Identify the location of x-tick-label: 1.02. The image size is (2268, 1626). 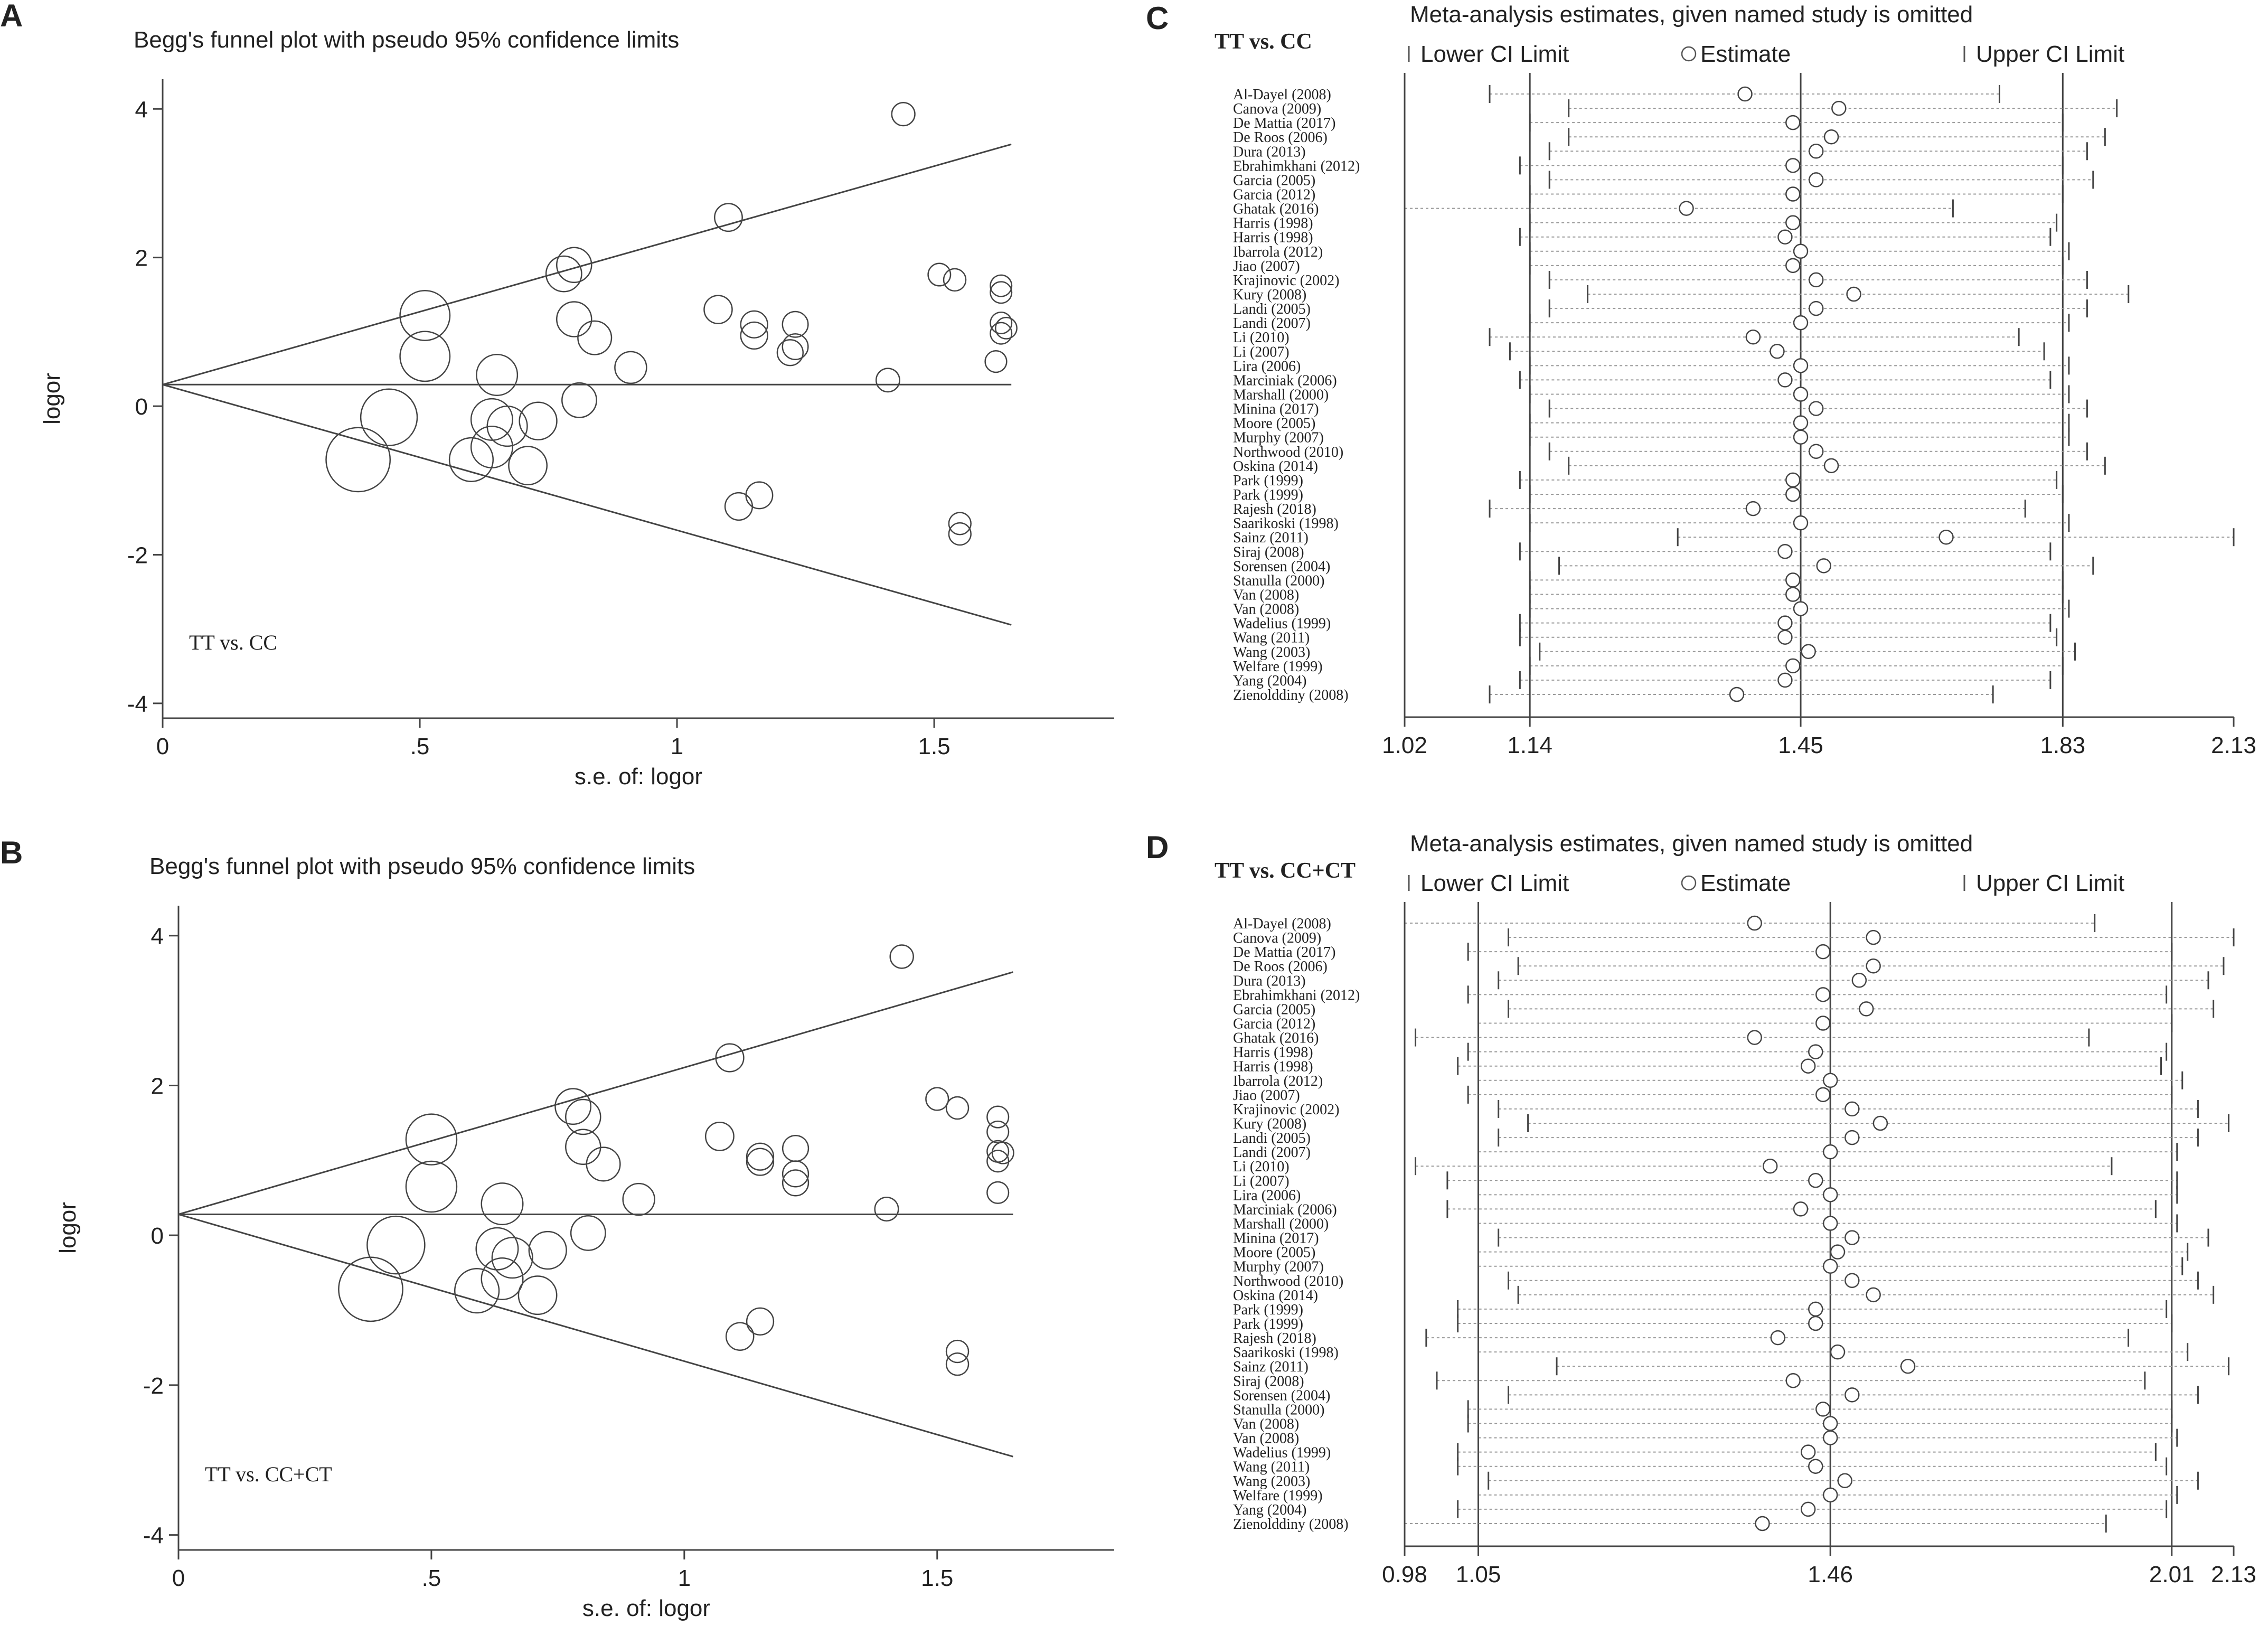
(1404, 745).